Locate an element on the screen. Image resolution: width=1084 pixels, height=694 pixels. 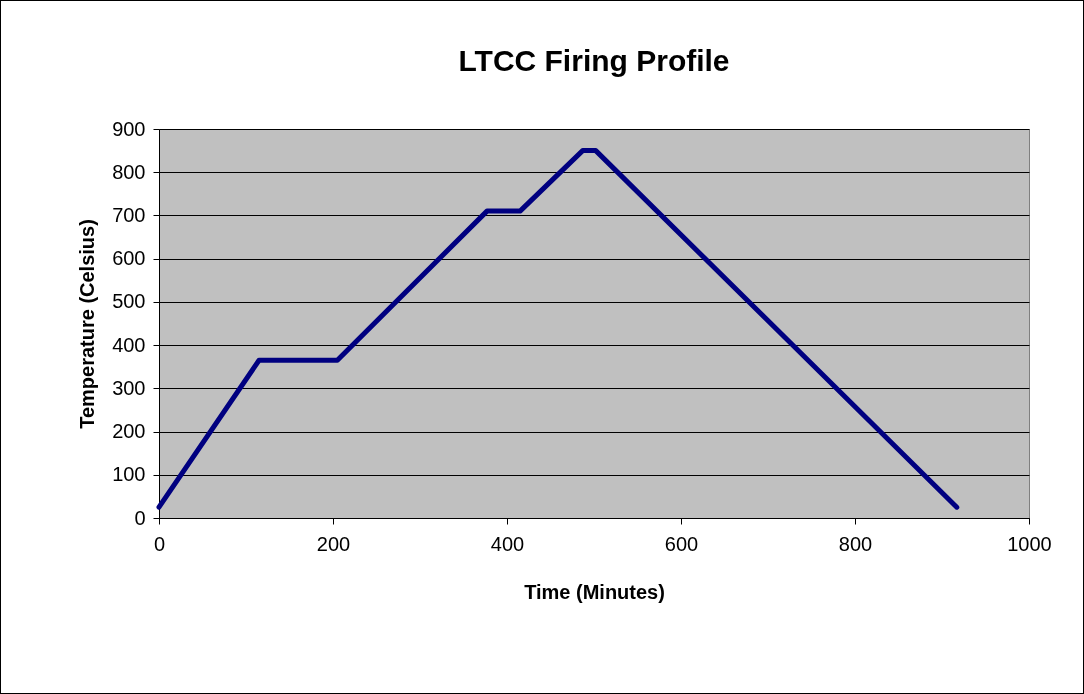
y-tick-label: 900 is located at coordinates (129, 128).